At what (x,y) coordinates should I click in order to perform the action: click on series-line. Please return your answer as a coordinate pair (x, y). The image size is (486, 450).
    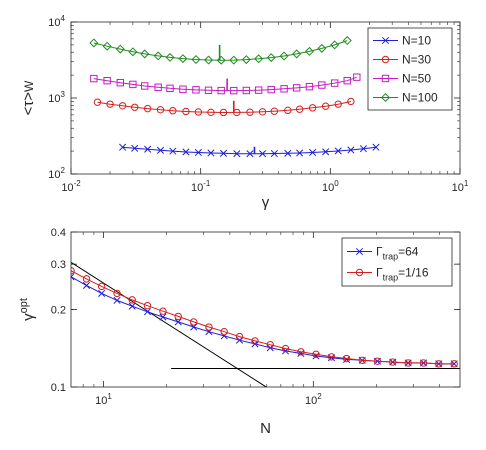
    Looking at the image, I should click on (220, 50).